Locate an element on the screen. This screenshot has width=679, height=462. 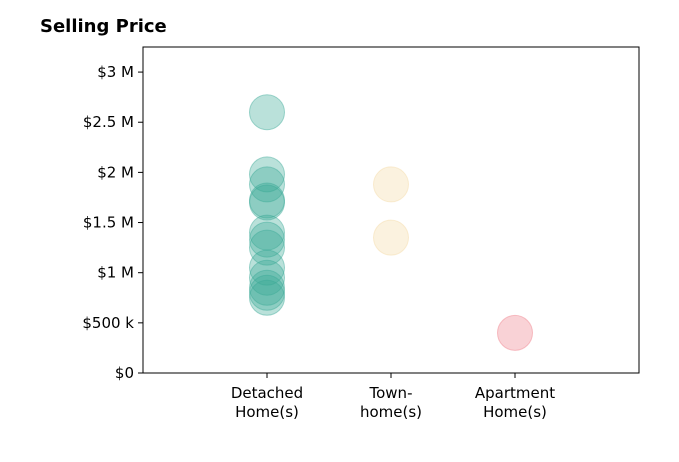
y-tick-label: $3 M is located at coordinates (115, 72).